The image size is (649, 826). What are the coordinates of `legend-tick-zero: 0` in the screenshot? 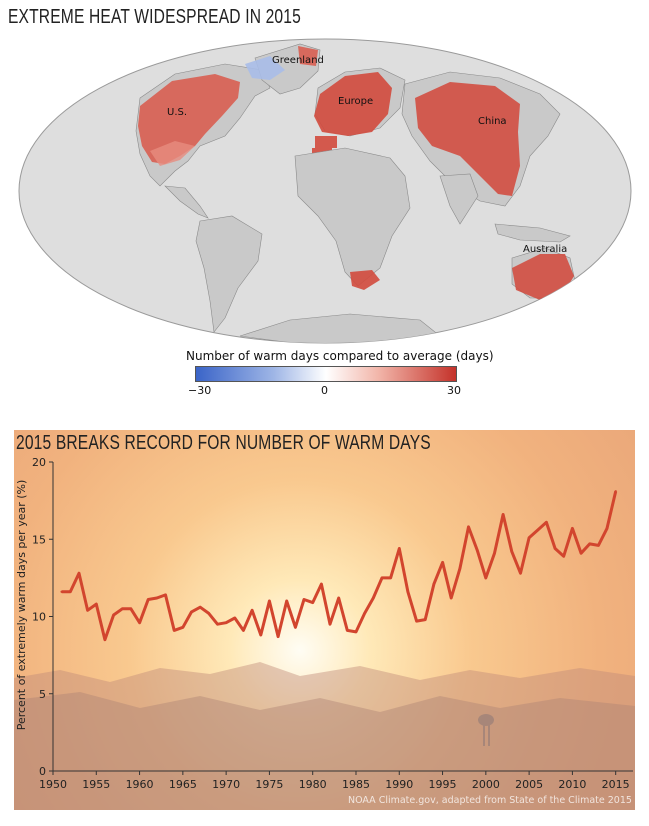 It's located at (324, 390).